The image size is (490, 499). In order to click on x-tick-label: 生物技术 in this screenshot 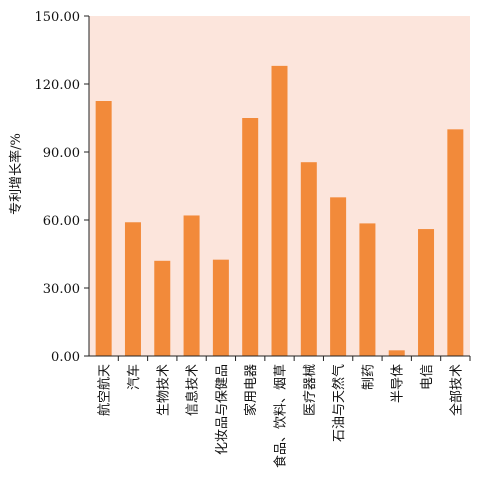, I will do `click(163, 390)`.